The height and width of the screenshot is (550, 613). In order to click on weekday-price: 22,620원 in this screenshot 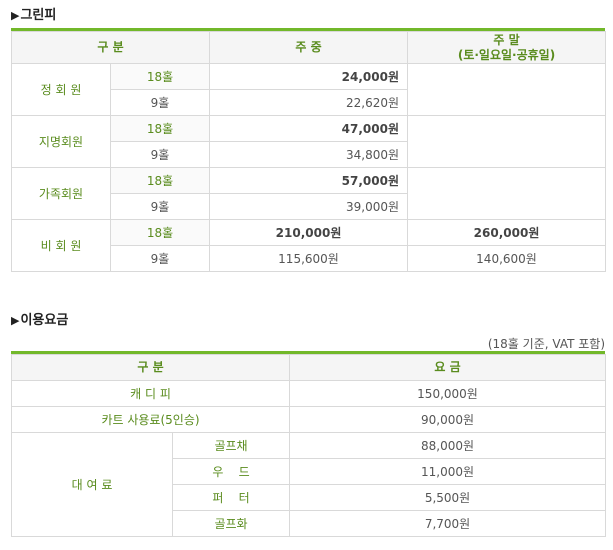, I will do `click(309, 102)`.